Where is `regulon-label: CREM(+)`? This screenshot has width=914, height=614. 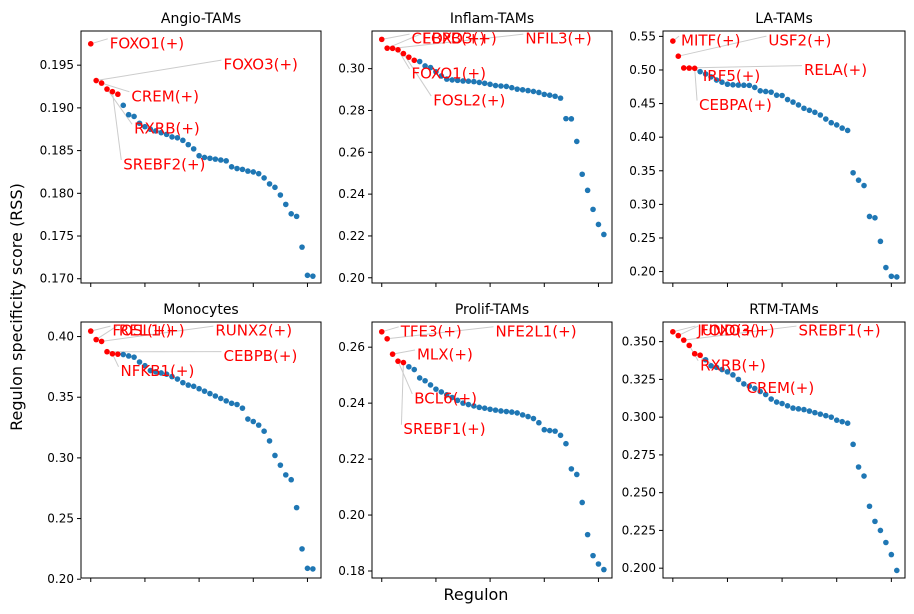 regulon-label: CREM(+) is located at coordinates (165, 96).